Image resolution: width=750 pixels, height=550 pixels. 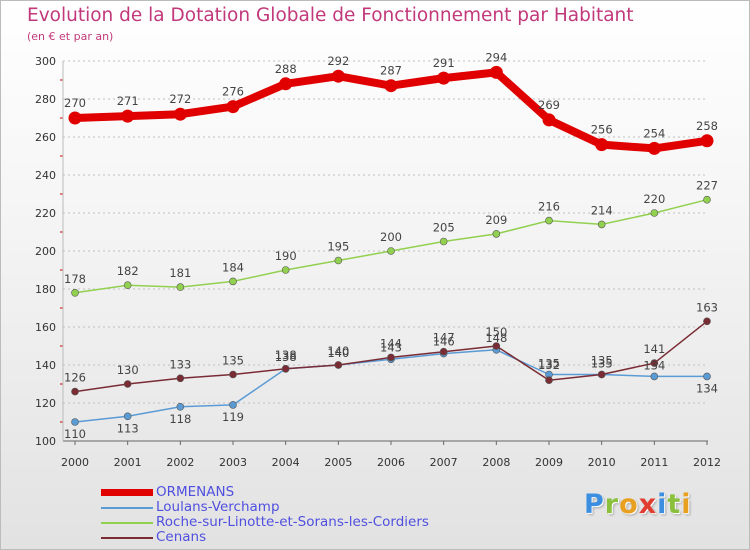 What do you see at coordinates (612, 504) in the screenshot?
I see `logo-letter: r` at bounding box center [612, 504].